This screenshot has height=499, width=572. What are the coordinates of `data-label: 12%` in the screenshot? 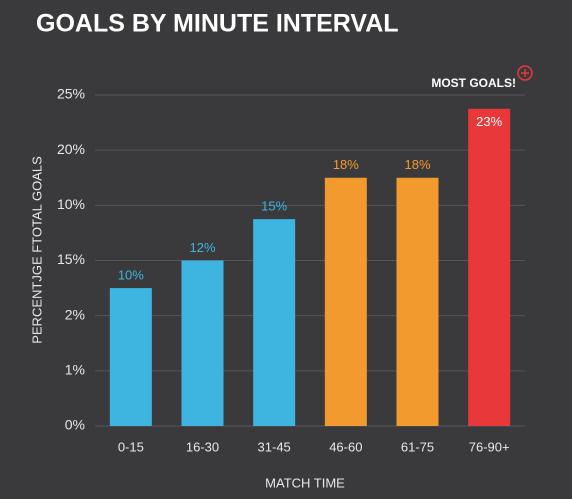 It's located at (202, 247).